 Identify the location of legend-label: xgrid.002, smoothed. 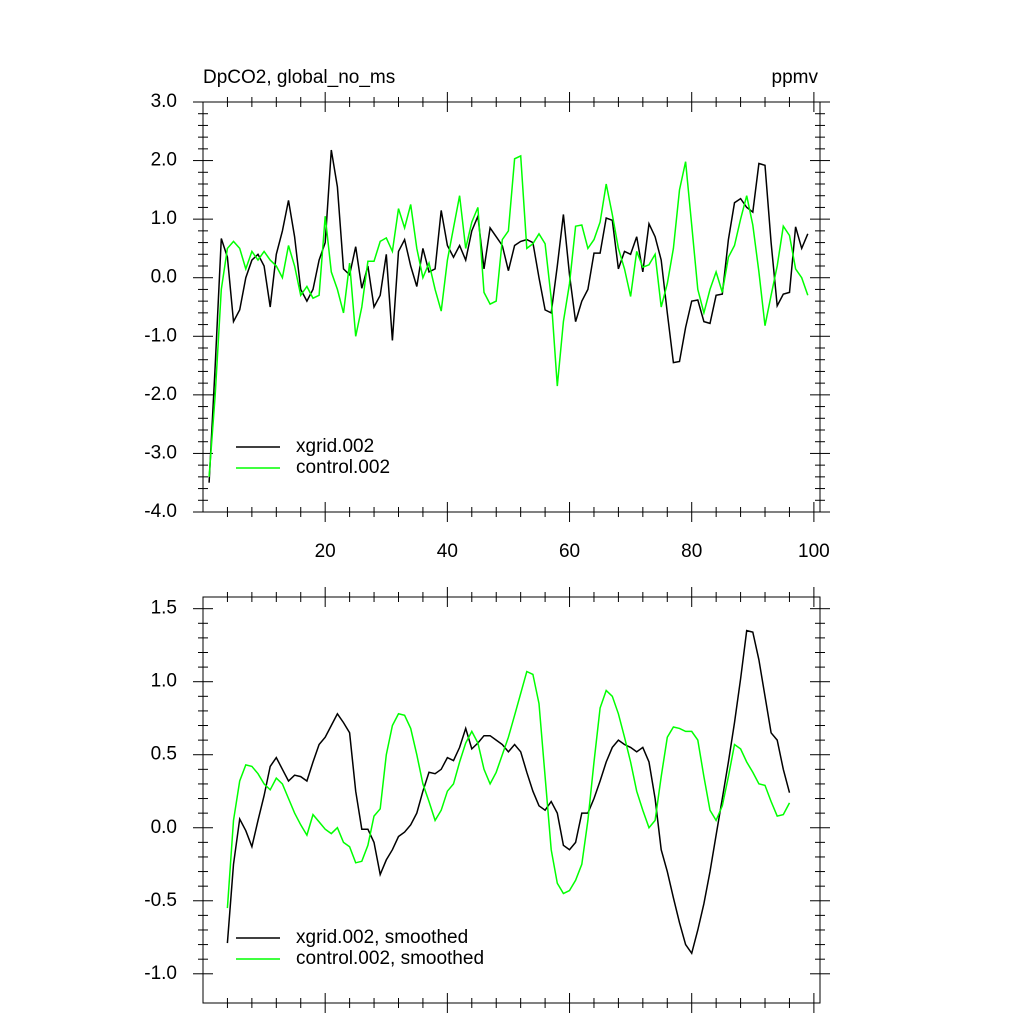
(382, 937).